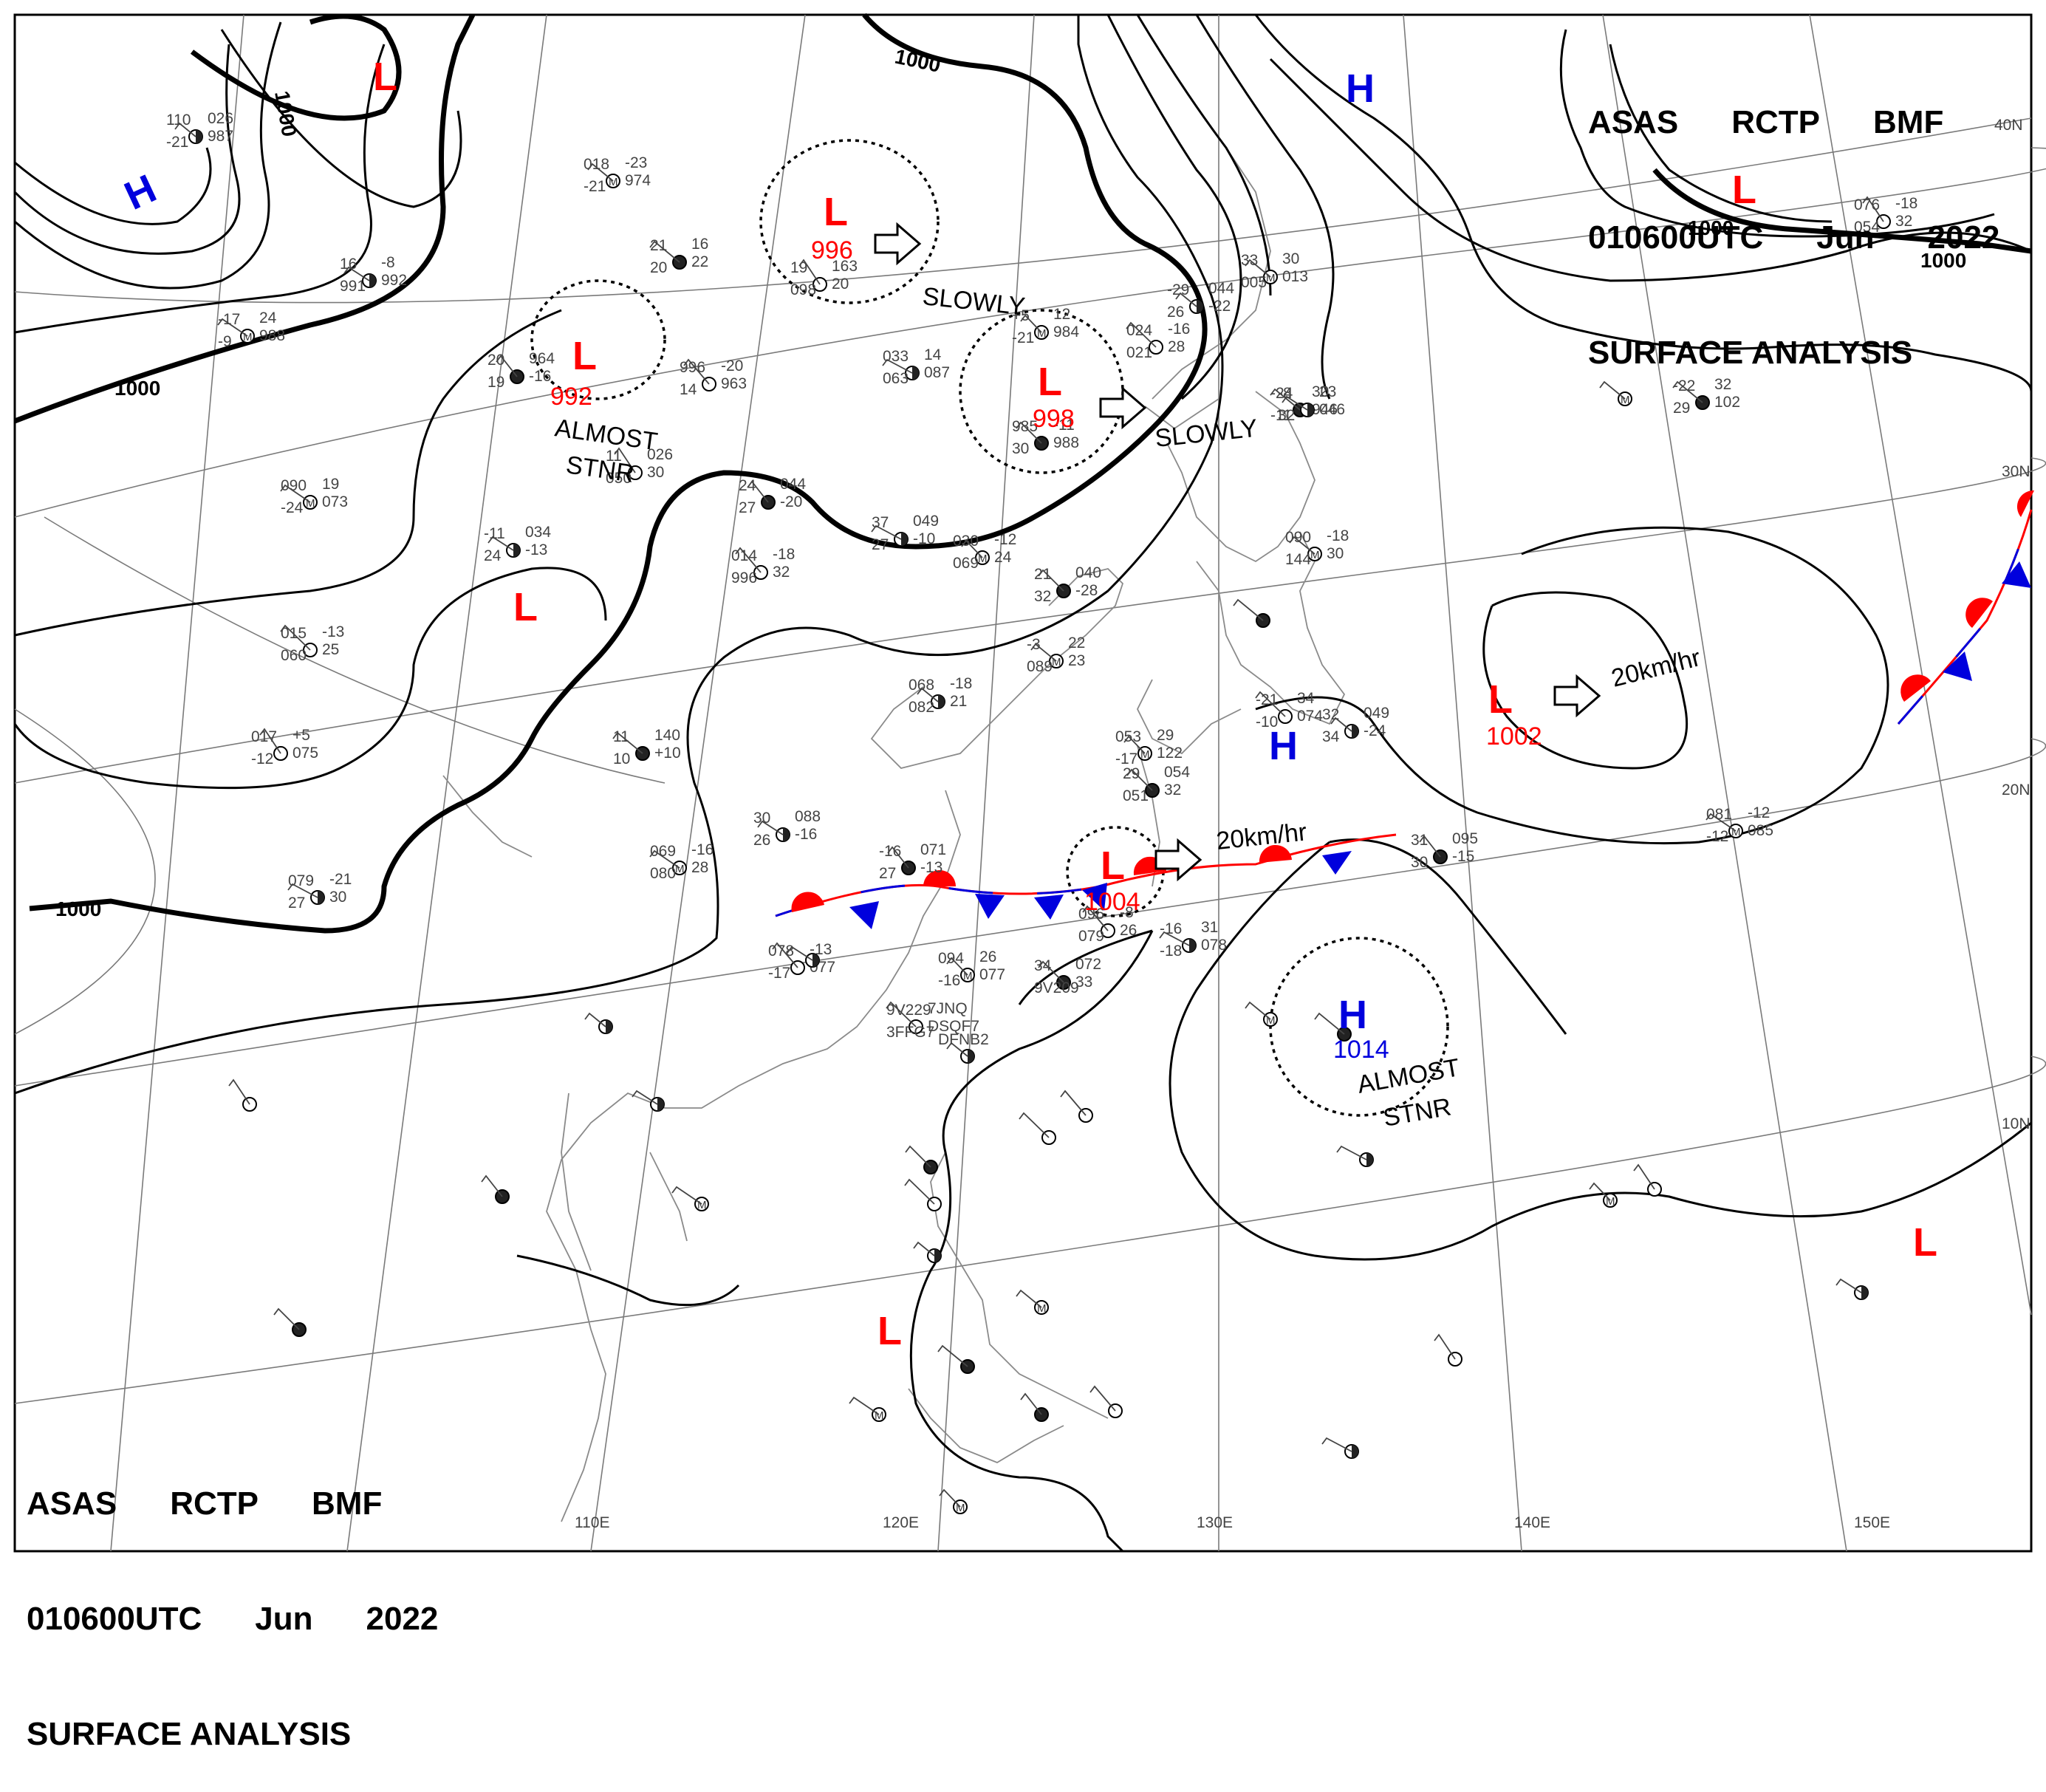  What do you see at coordinates (1908, 122) in the screenshot?
I see `header-issuer: BMF` at bounding box center [1908, 122].